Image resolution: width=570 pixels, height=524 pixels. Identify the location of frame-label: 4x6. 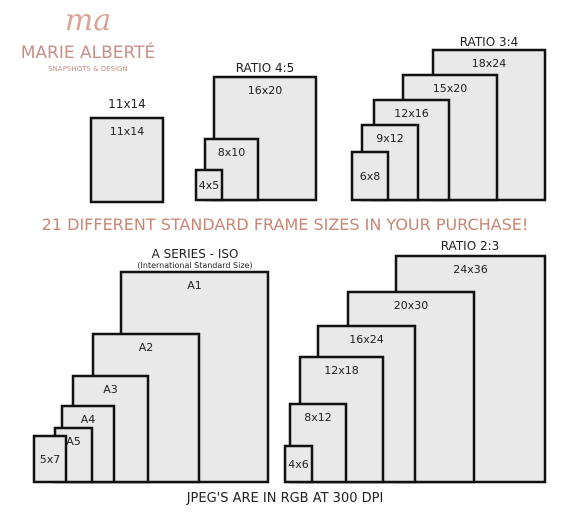
(298, 464).